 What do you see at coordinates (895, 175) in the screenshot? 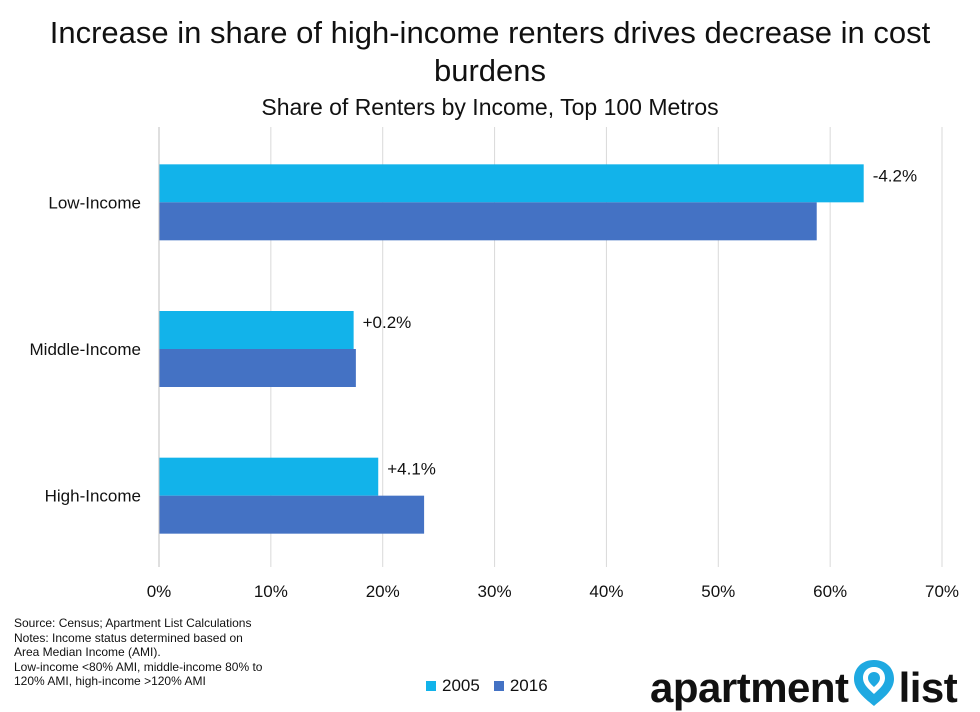
I see `change-annotation: -4.2%` at bounding box center [895, 175].